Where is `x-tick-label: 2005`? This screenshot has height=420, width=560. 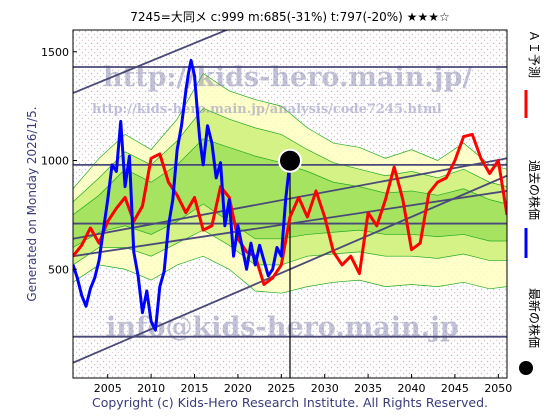 x-tick-label: 2005 is located at coordinates (108, 388).